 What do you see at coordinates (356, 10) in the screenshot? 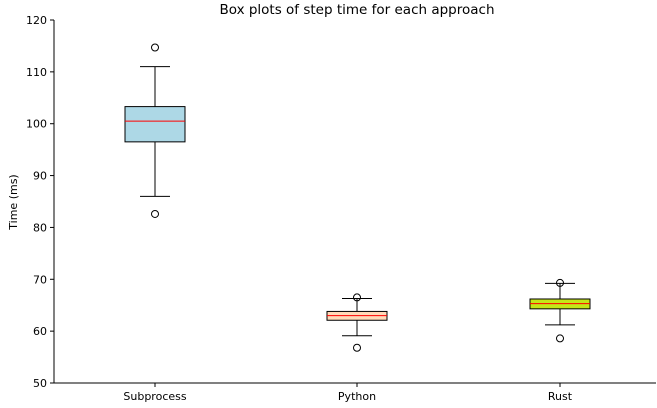
I see `chart-title: Box plots of step time for each approach` at bounding box center [356, 10].